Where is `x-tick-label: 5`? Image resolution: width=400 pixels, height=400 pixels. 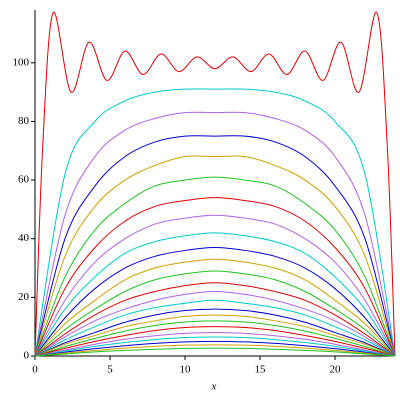 x-tick-label: 5 is located at coordinates (110, 370).